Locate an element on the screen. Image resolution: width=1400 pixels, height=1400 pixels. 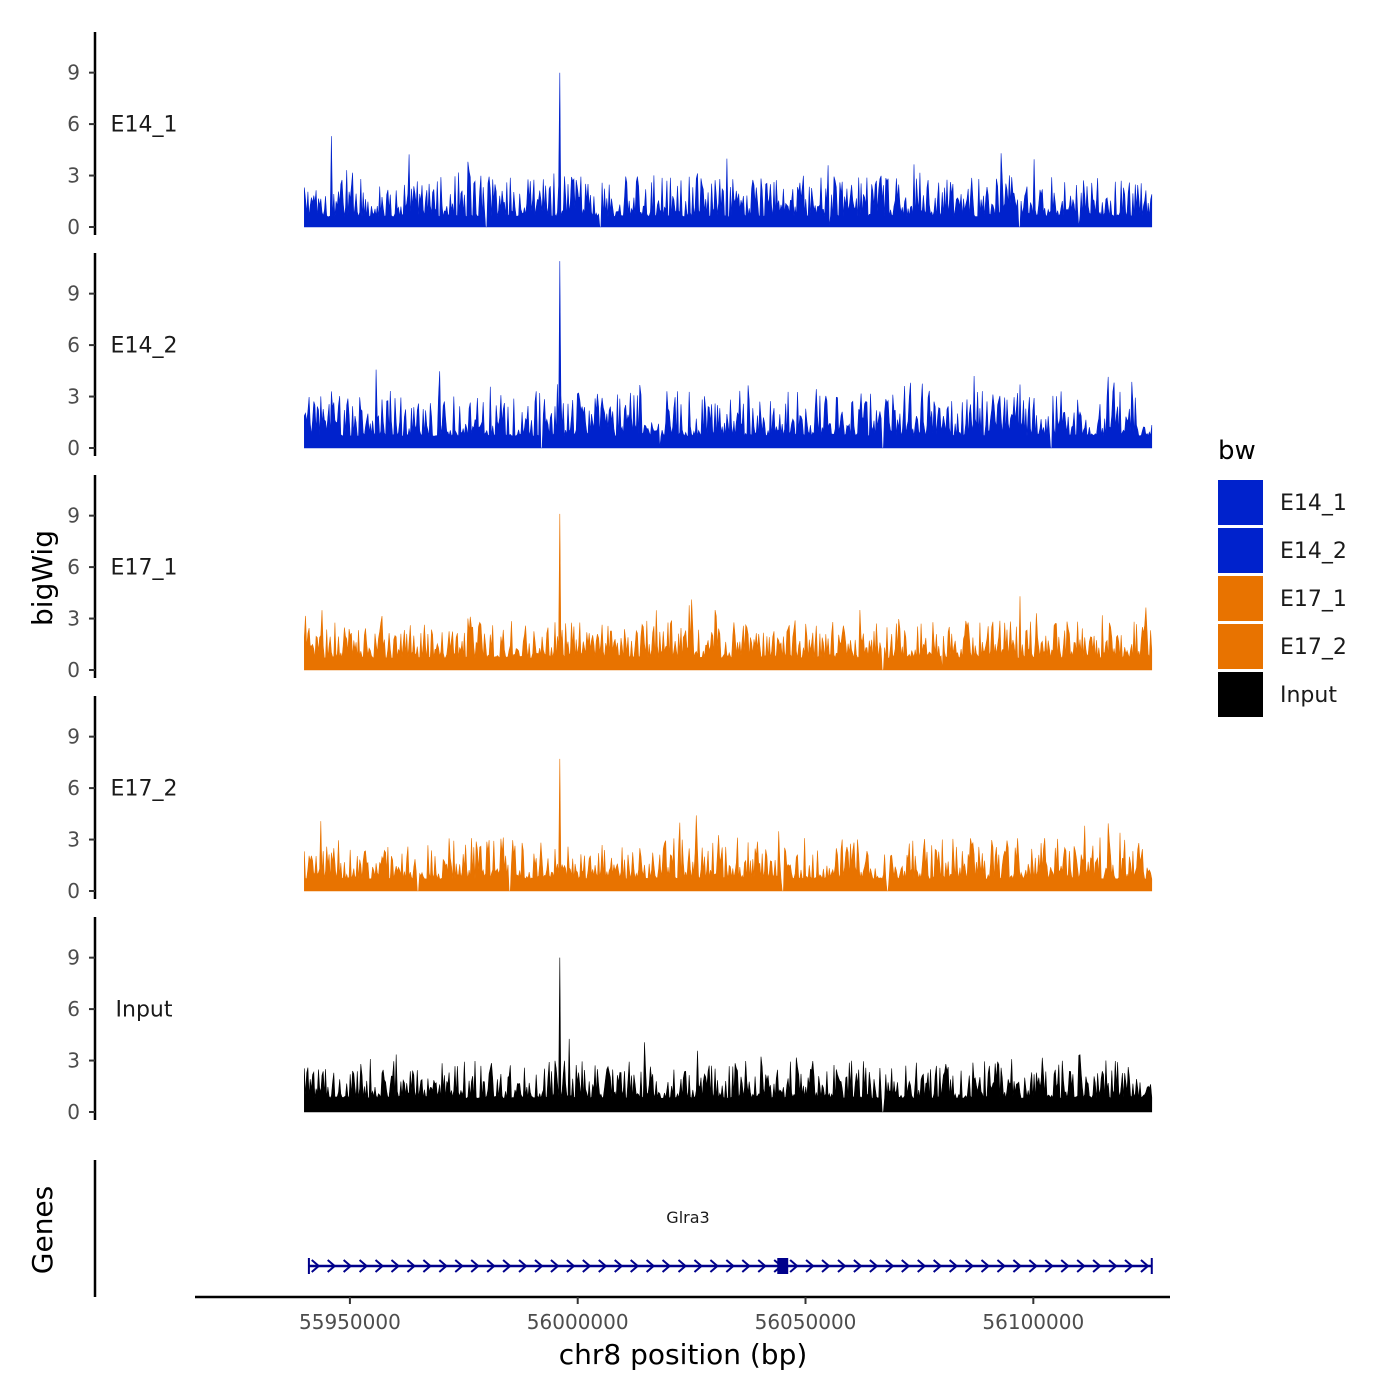
y-tick-label-E14_1-9: 9 is located at coordinates (73, 73).